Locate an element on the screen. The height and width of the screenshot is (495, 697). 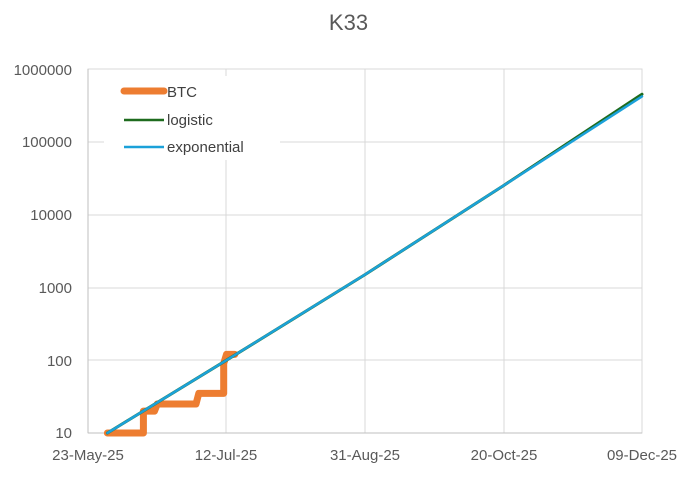
x-tick-label: 31-Aug-25 is located at coordinates (365, 455).